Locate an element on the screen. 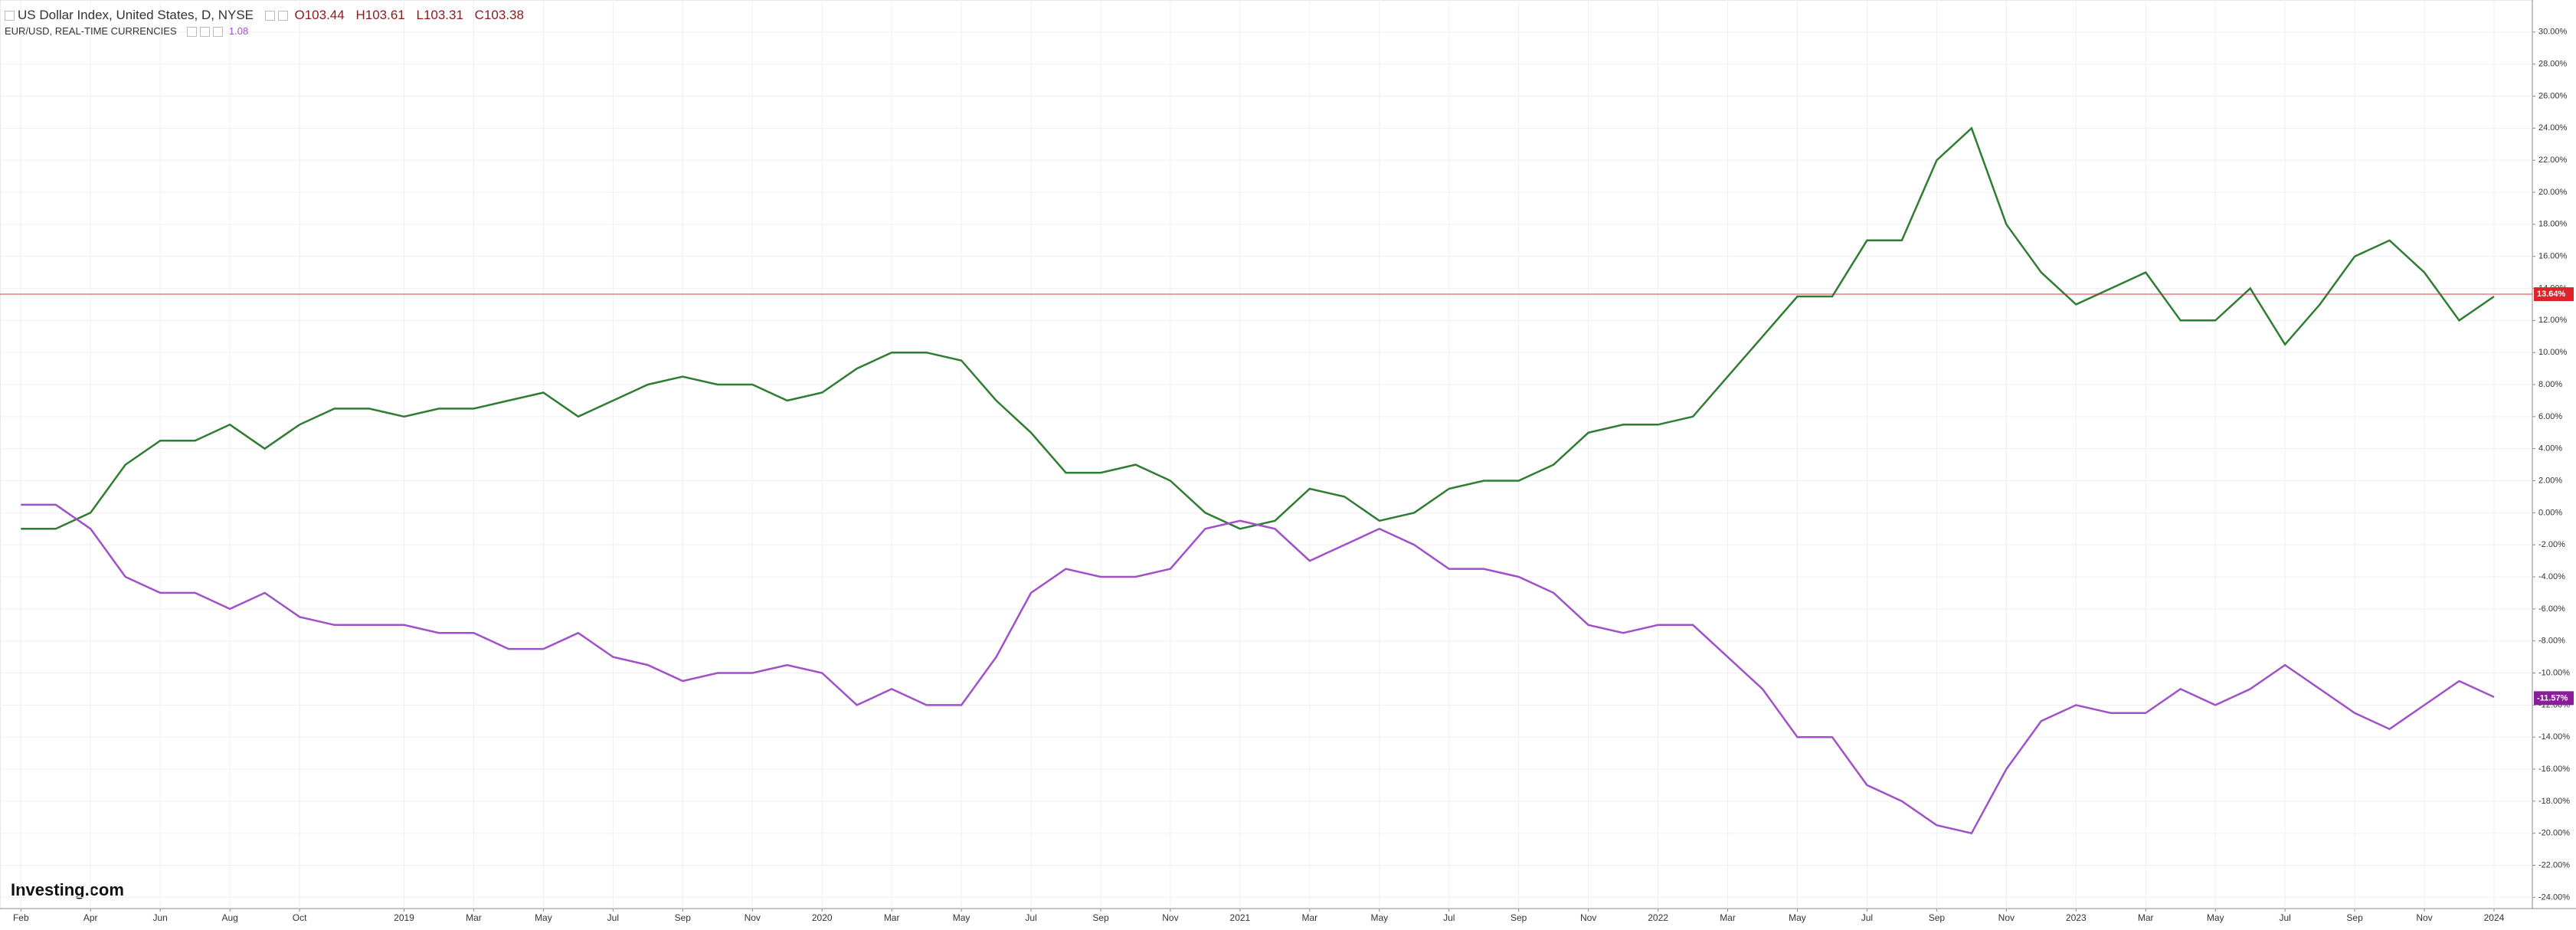 This screenshot has height=930, width=2576. y-tick-label: -18.00% is located at coordinates (2554, 801).